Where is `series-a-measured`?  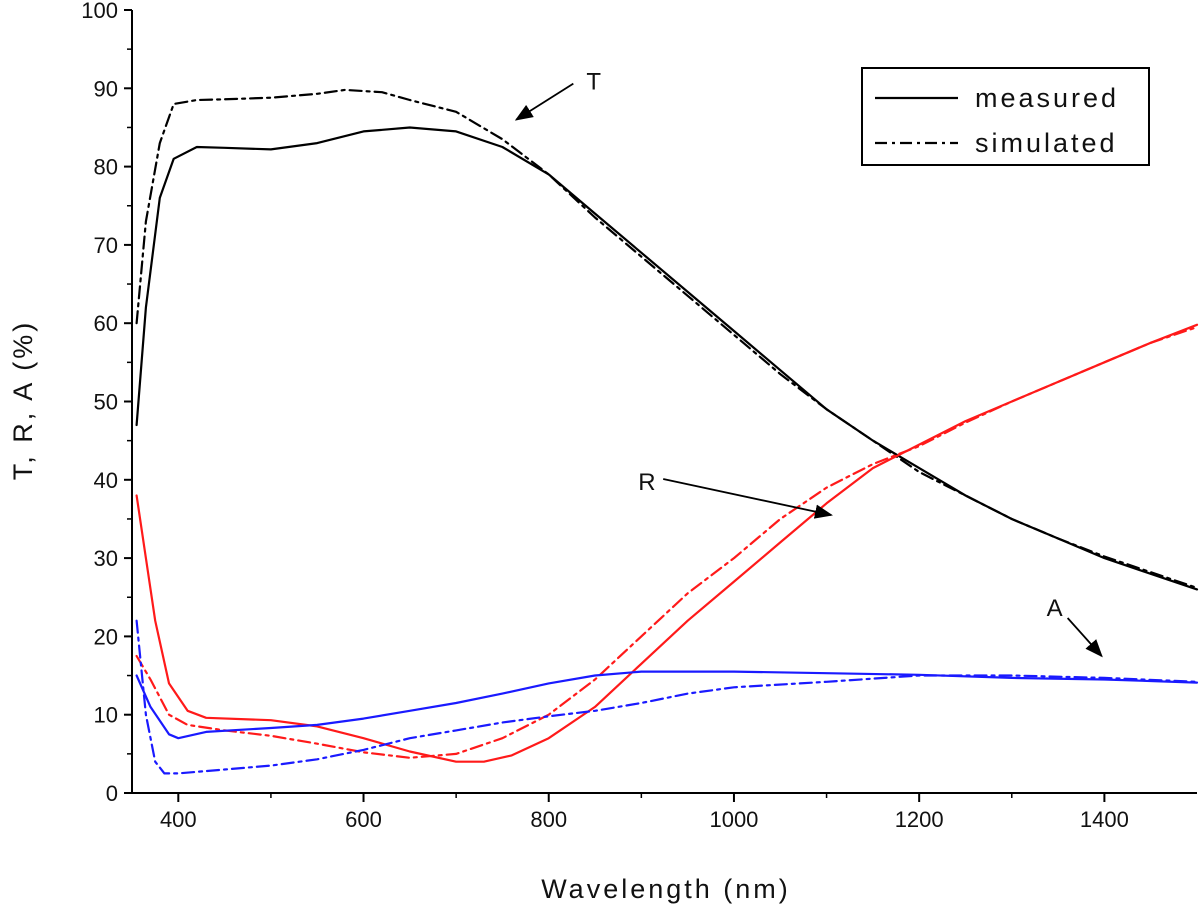 series-a-measured is located at coordinates (667, 705).